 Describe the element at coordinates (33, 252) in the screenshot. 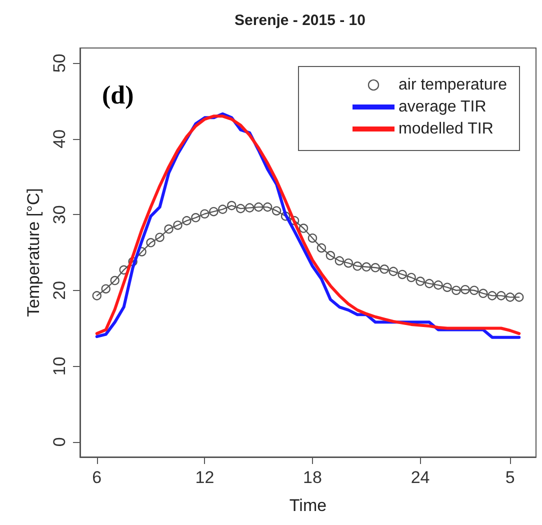

I see `y-axis-title: Temperature [°C]` at that location.